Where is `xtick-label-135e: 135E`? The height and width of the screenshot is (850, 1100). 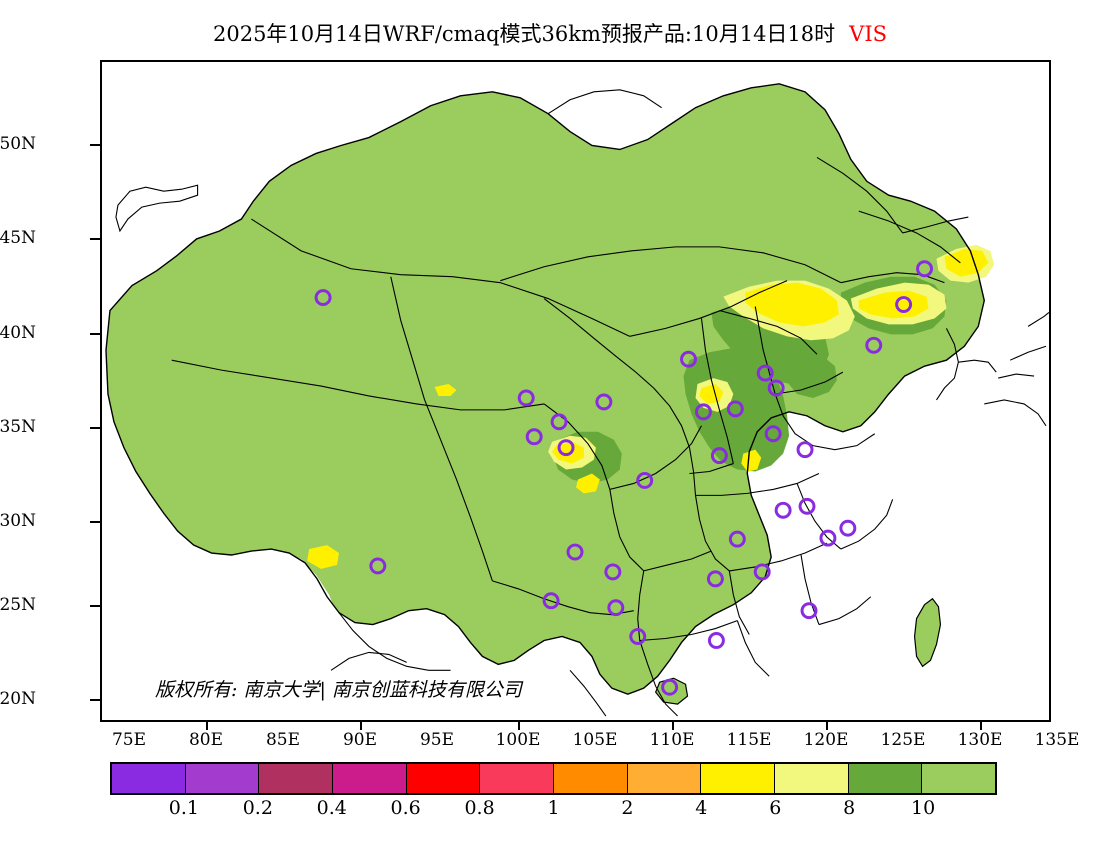
xtick-label-135e: 135E is located at coordinates (1057, 740).